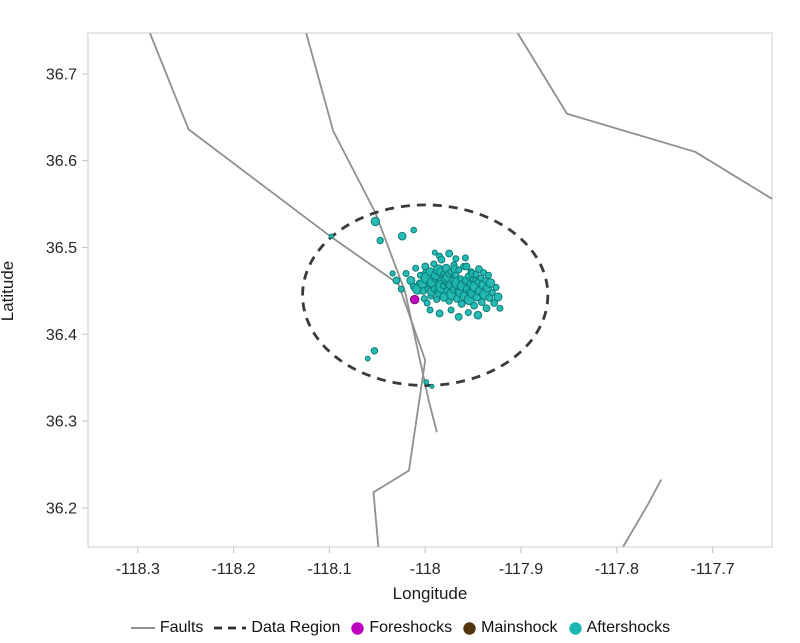 This screenshot has width=800, height=643. I want to click on x-tick-label: -117.9, so click(521, 569).